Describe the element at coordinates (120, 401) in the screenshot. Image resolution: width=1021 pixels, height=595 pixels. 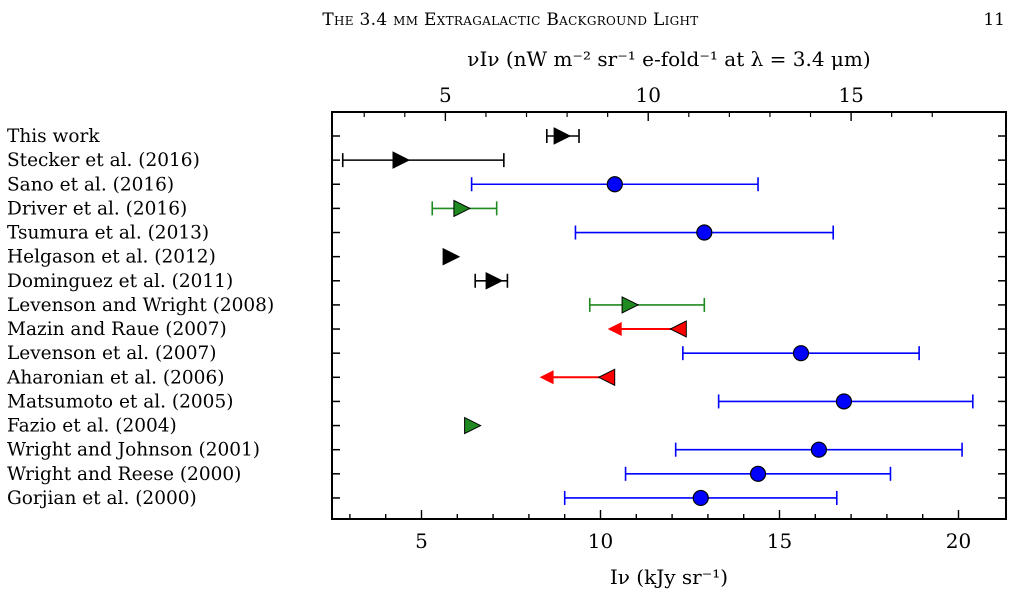
I see `row-label: Matsumoto et al. (2005)` at that location.